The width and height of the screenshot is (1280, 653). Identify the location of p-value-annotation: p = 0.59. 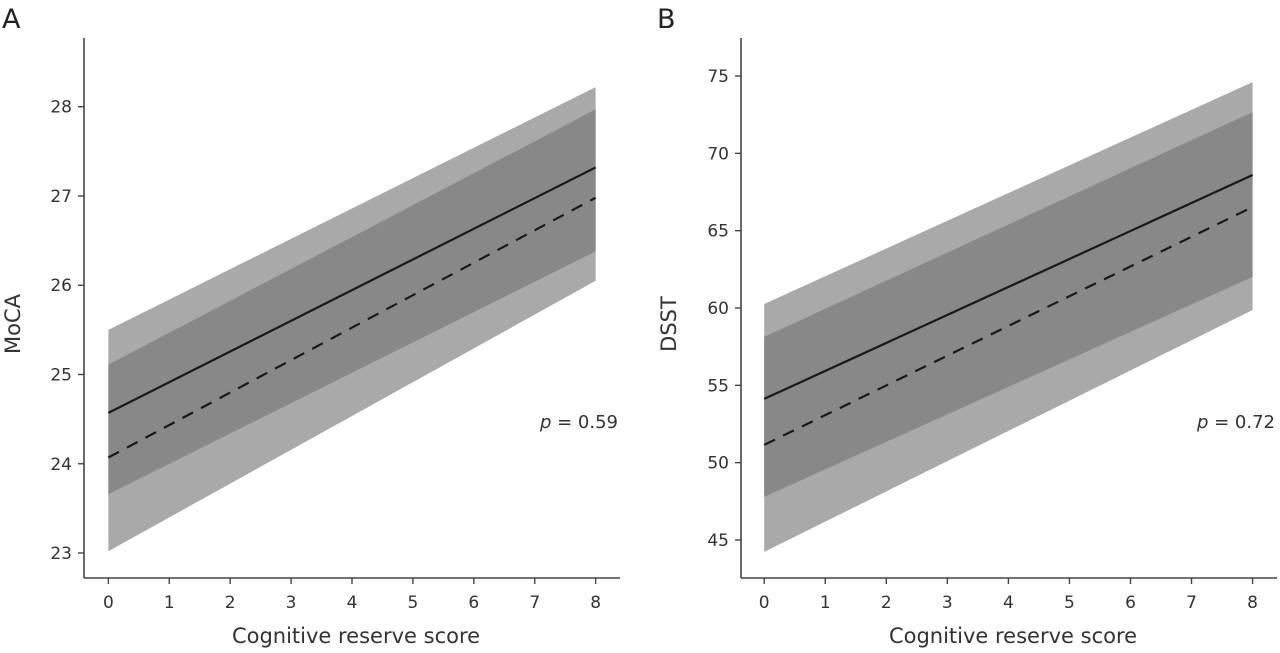
(578, 422).